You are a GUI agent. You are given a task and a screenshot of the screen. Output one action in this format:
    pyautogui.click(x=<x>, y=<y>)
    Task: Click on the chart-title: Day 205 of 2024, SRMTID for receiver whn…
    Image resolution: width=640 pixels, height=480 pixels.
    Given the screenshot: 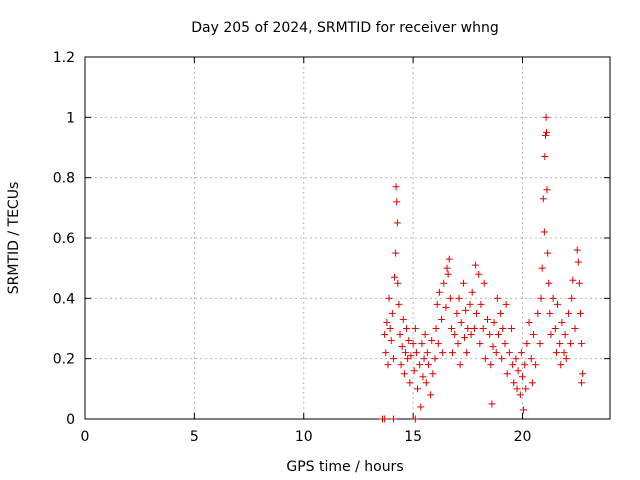 What is the action you would take?
    pyautogui.click(x=345, y=28)
    